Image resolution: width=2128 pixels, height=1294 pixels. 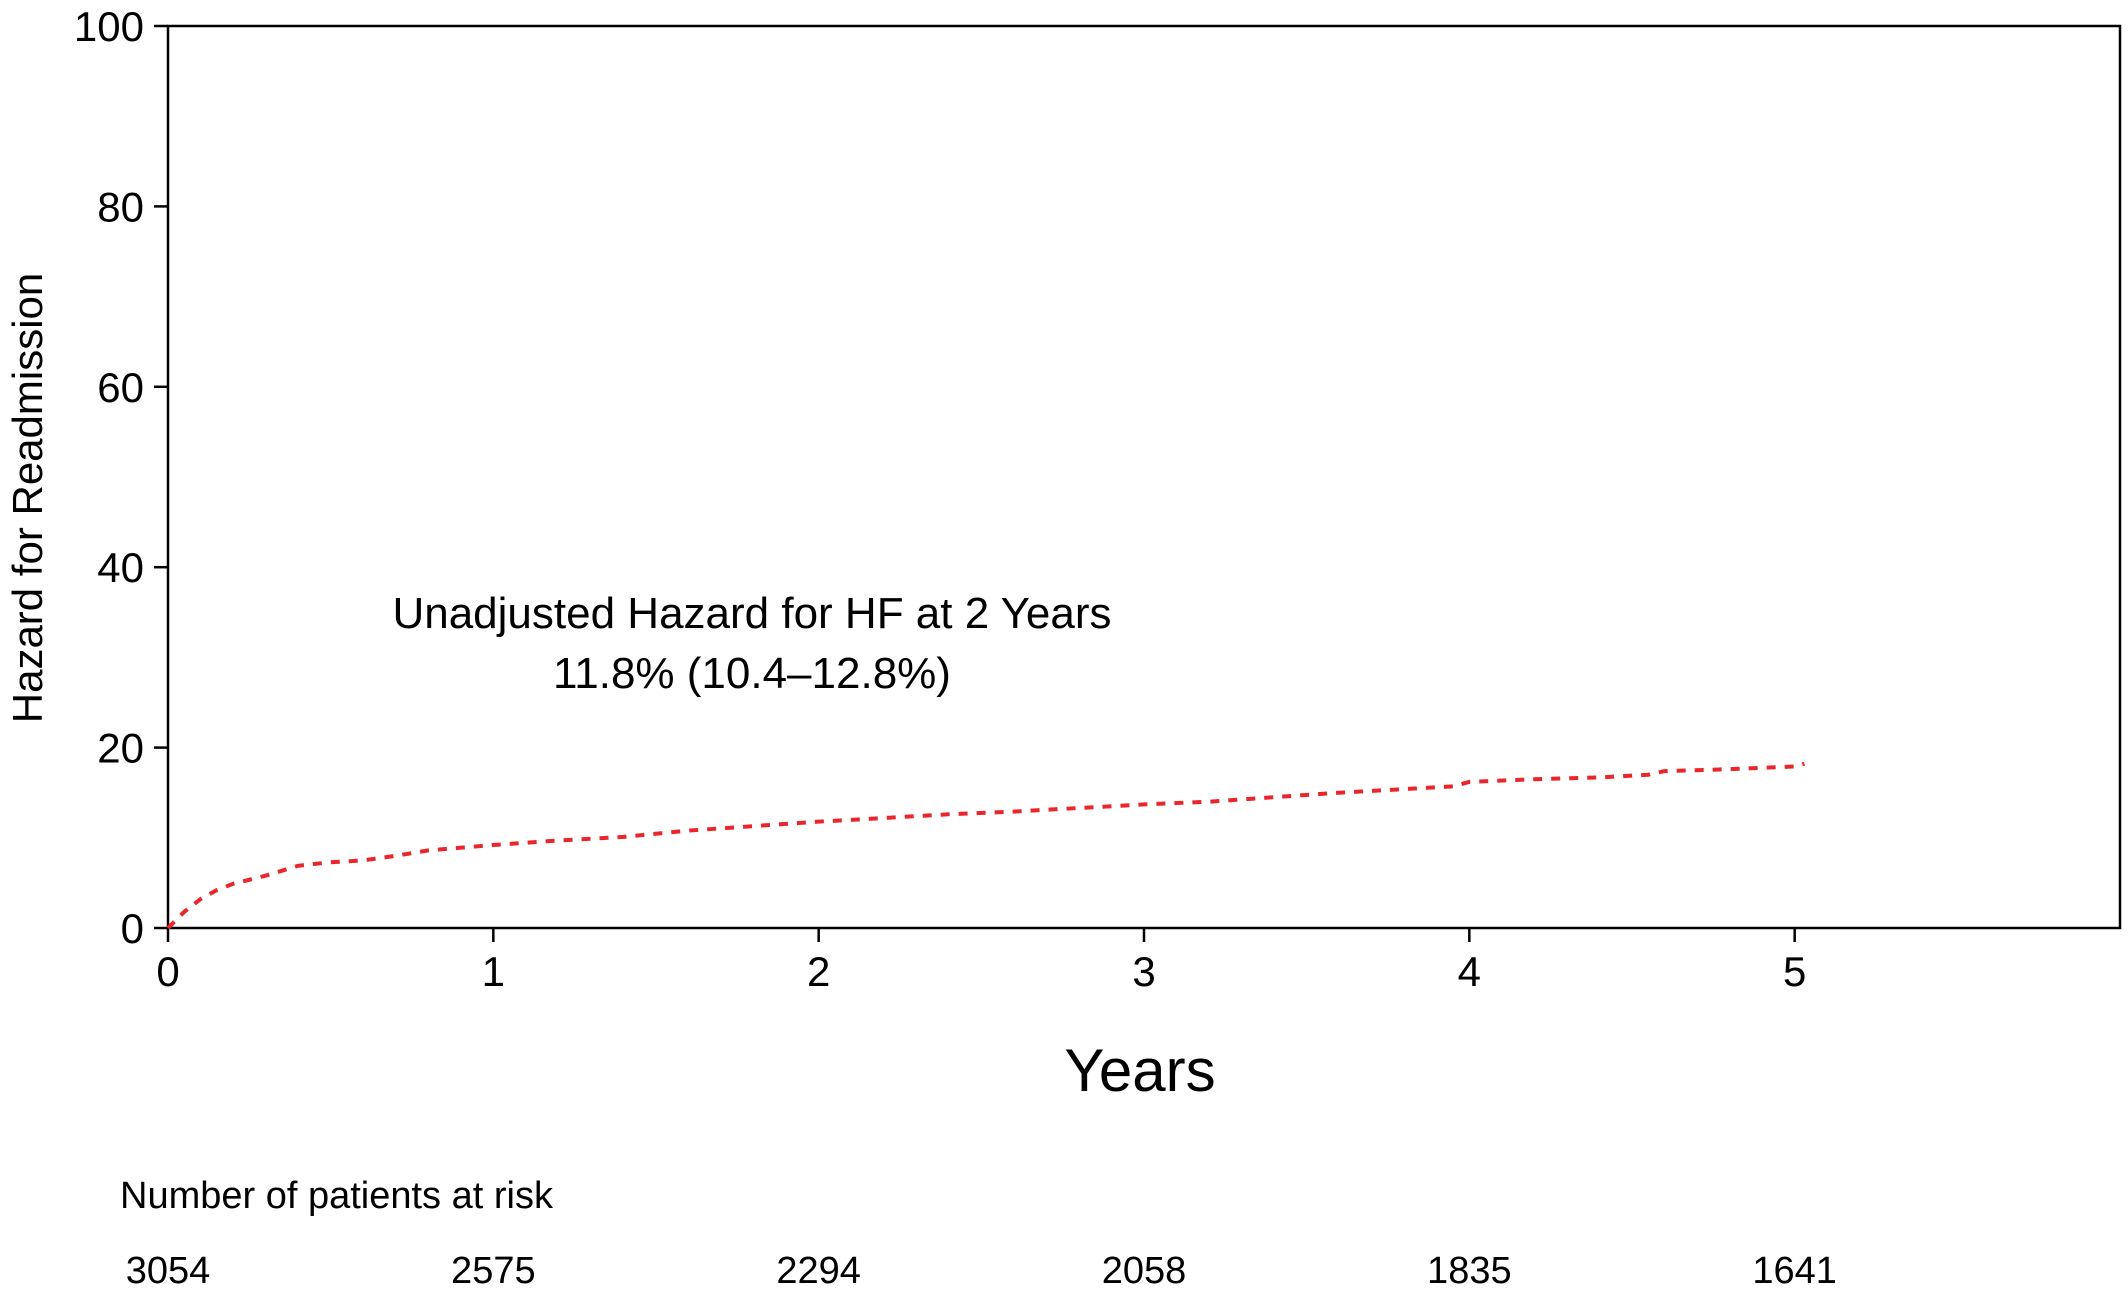 I want to click on y-tick-label: 80, so click(x=120, y=206).